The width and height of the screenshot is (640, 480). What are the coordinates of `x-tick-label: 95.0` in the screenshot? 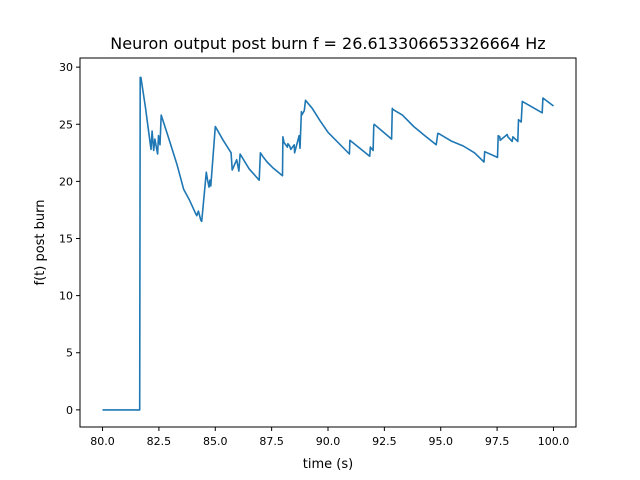 It's located at (440, 441).